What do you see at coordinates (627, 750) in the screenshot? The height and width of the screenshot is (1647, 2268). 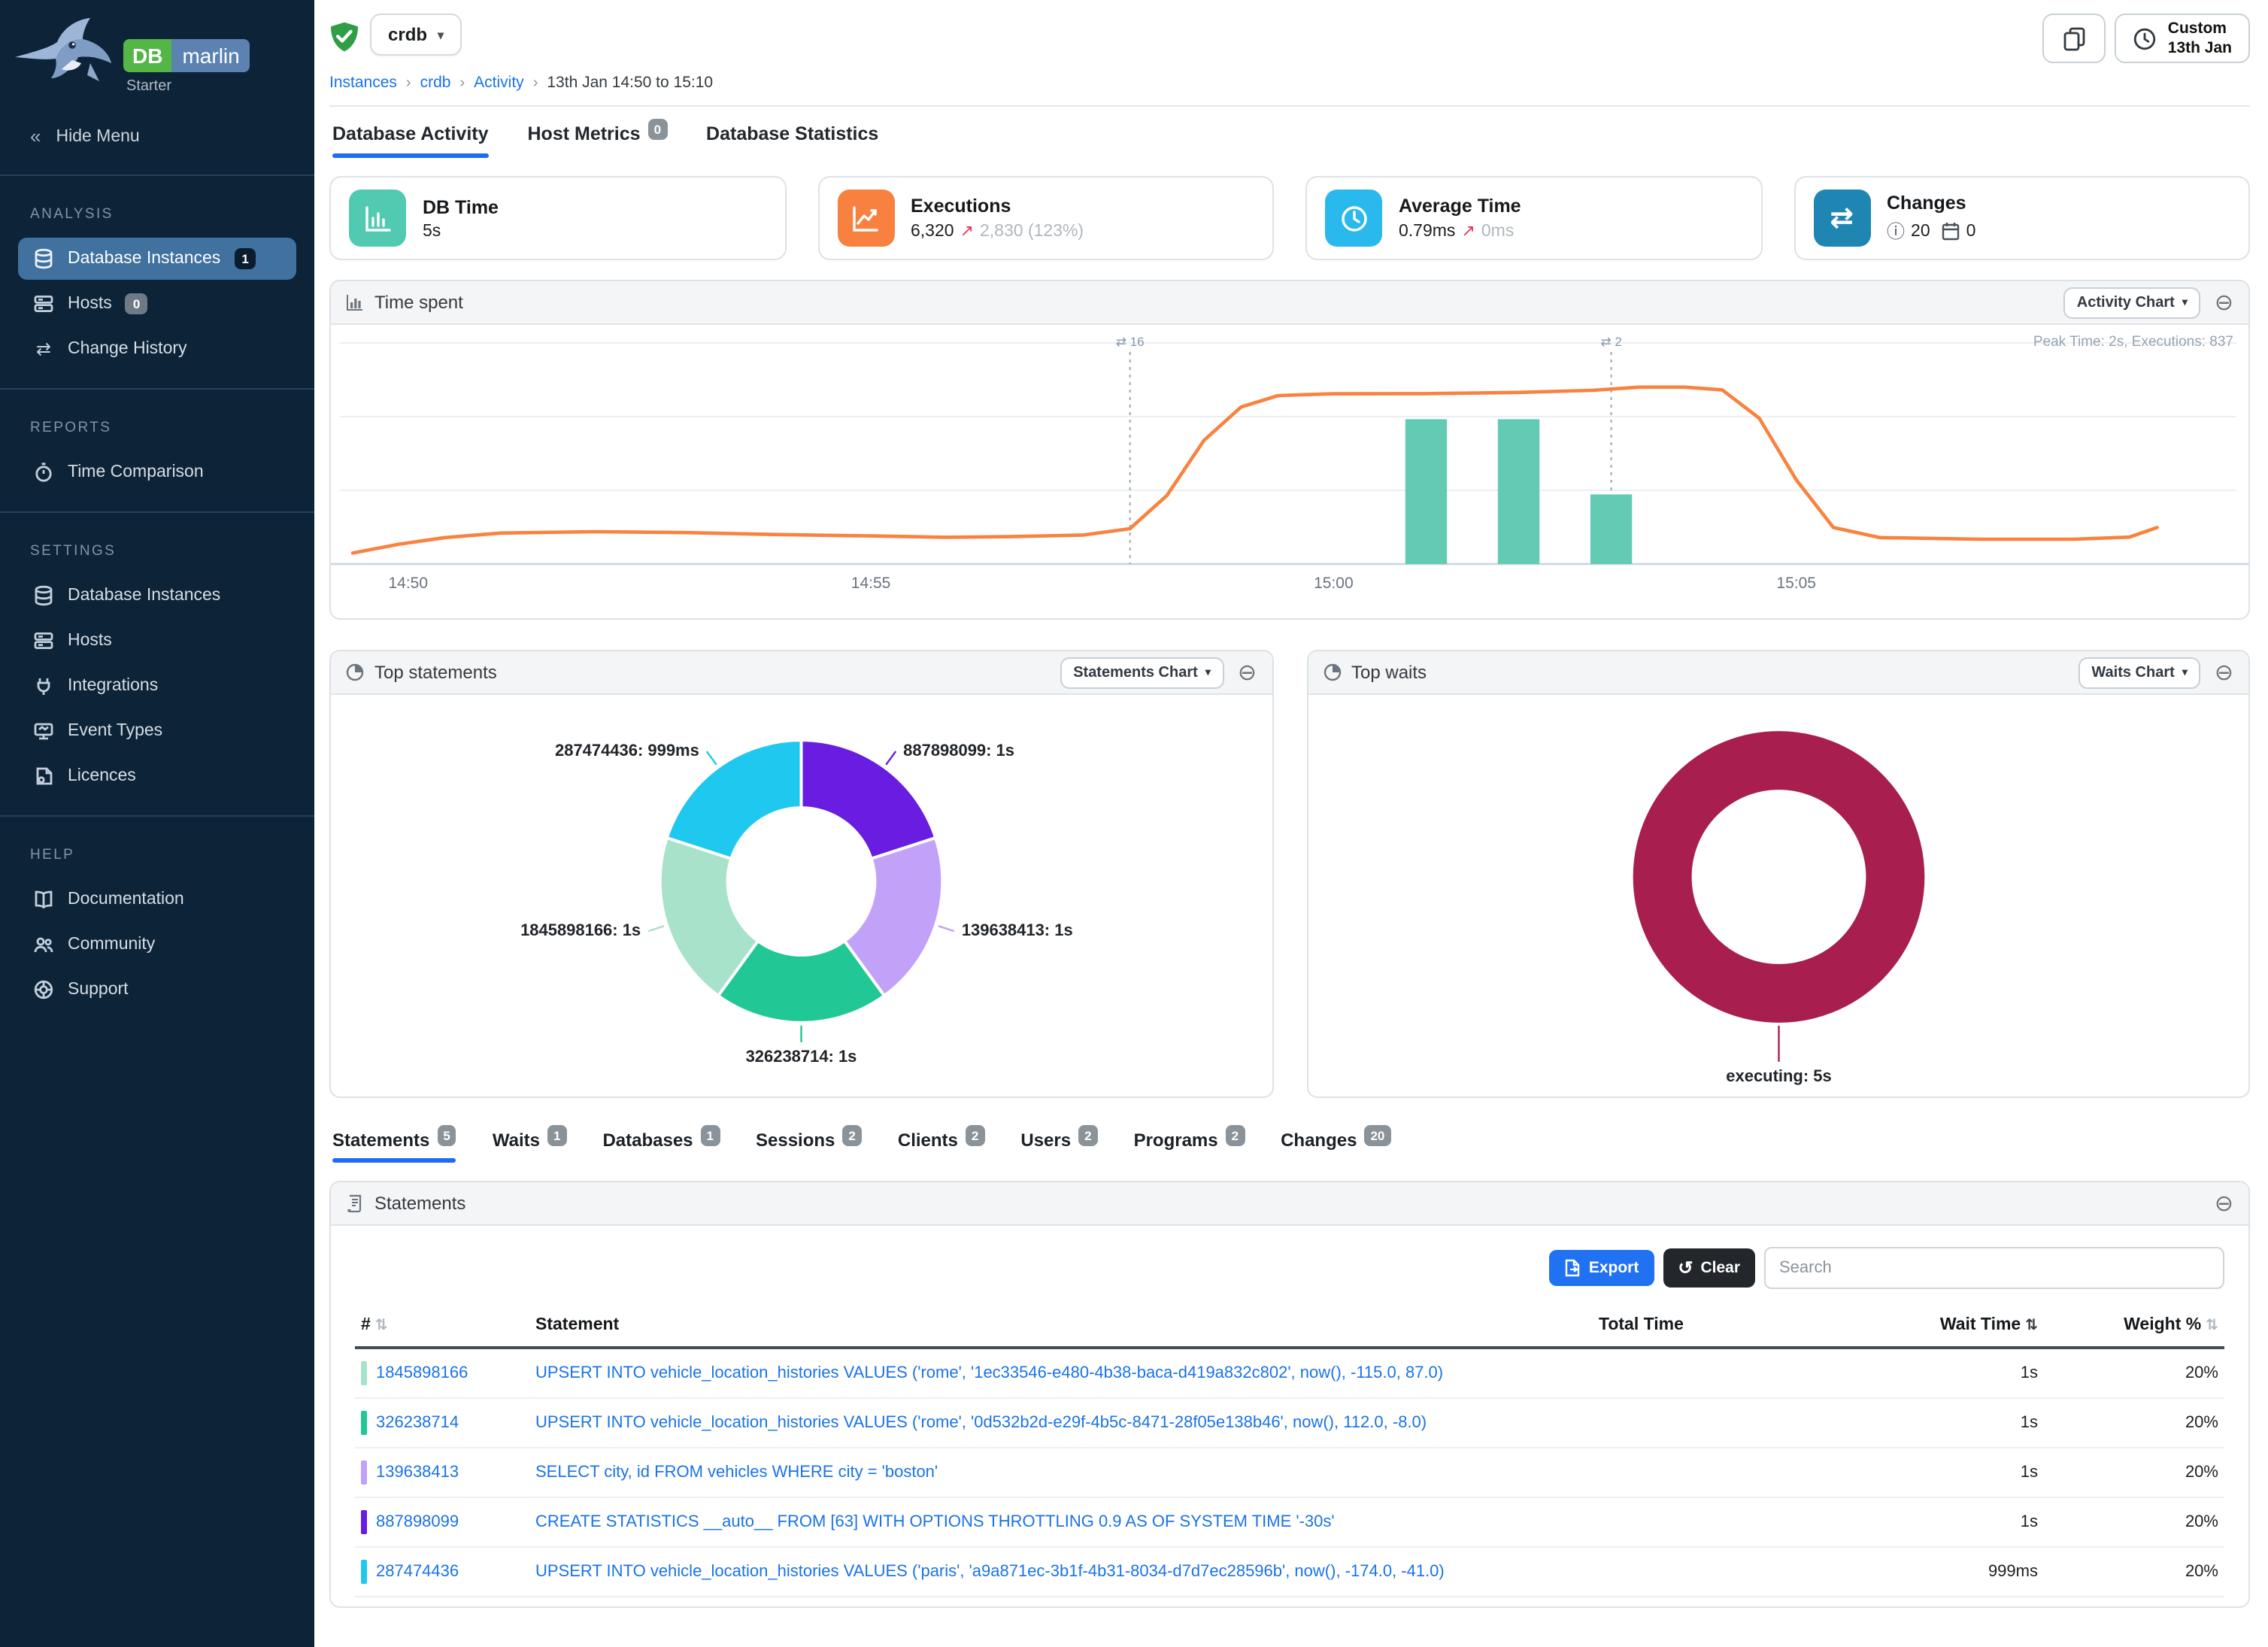 I see `svg-text: 287474436: 999ms` at bounding box center [627, 750].